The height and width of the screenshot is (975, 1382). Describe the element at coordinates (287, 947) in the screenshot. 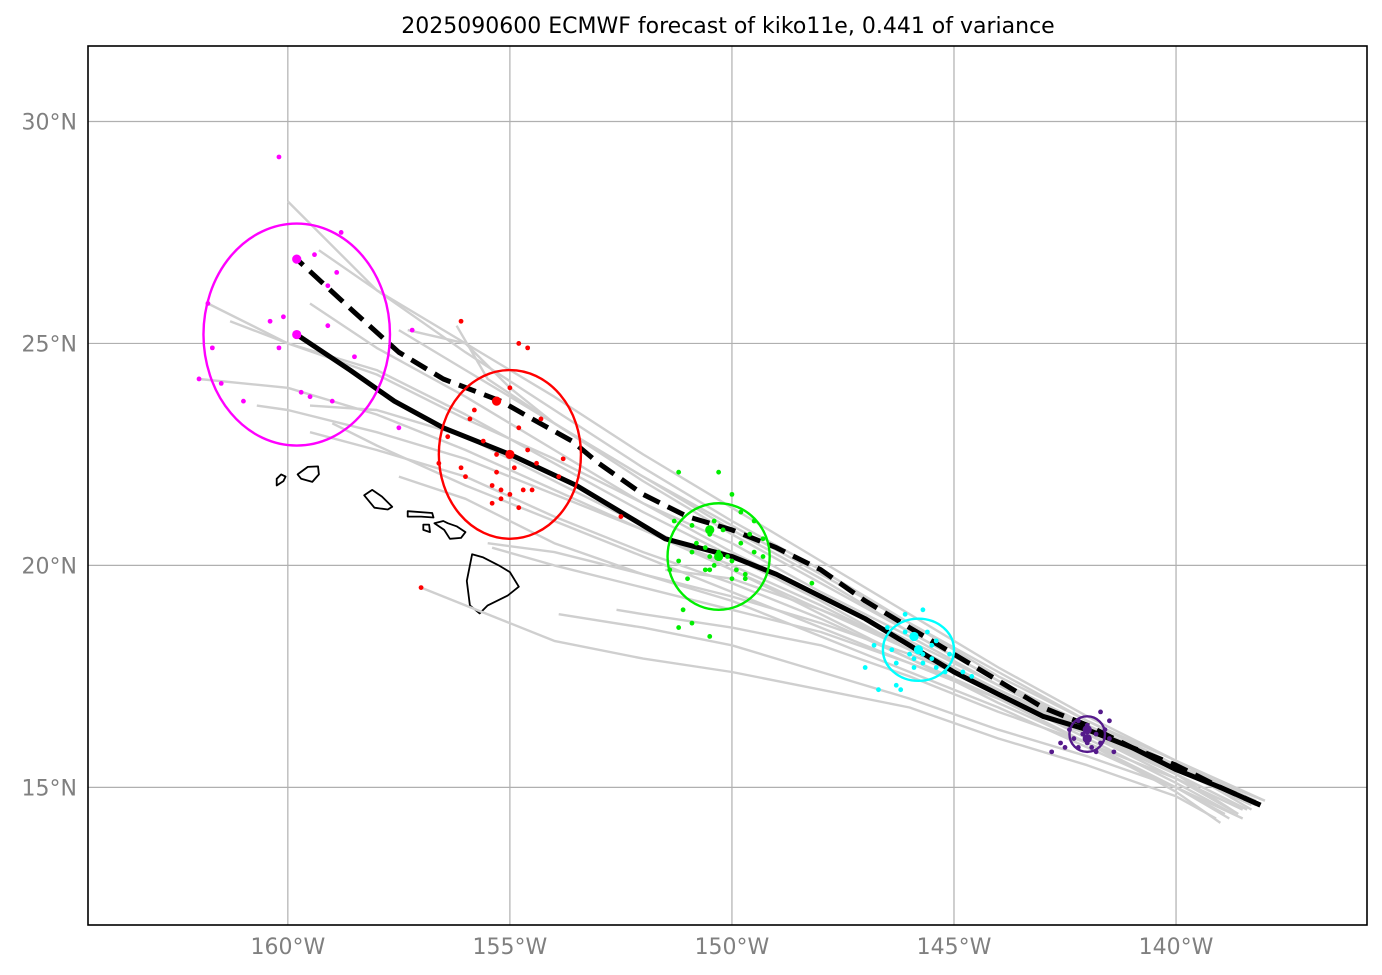

I see `lon-tick-label: 160°W` at that location.